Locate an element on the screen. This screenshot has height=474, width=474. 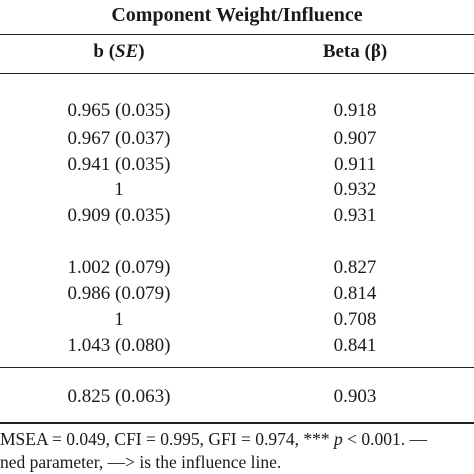
table-cell-beta: 0.932 is located at coordinates (355, 189).